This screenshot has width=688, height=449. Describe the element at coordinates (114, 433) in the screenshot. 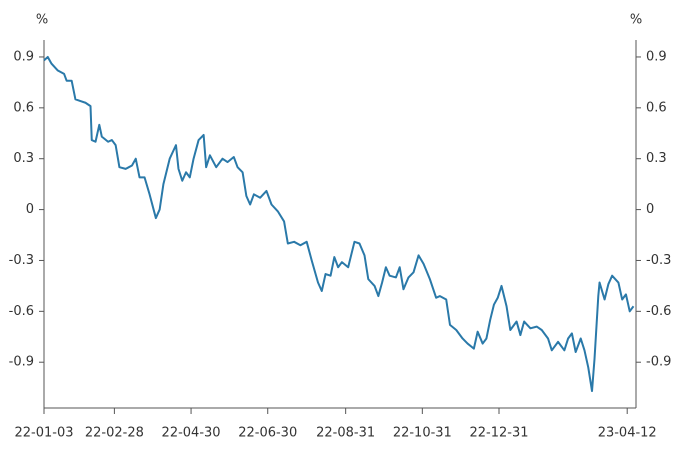

I see `x-tick-label: 22-02-28` at that location.